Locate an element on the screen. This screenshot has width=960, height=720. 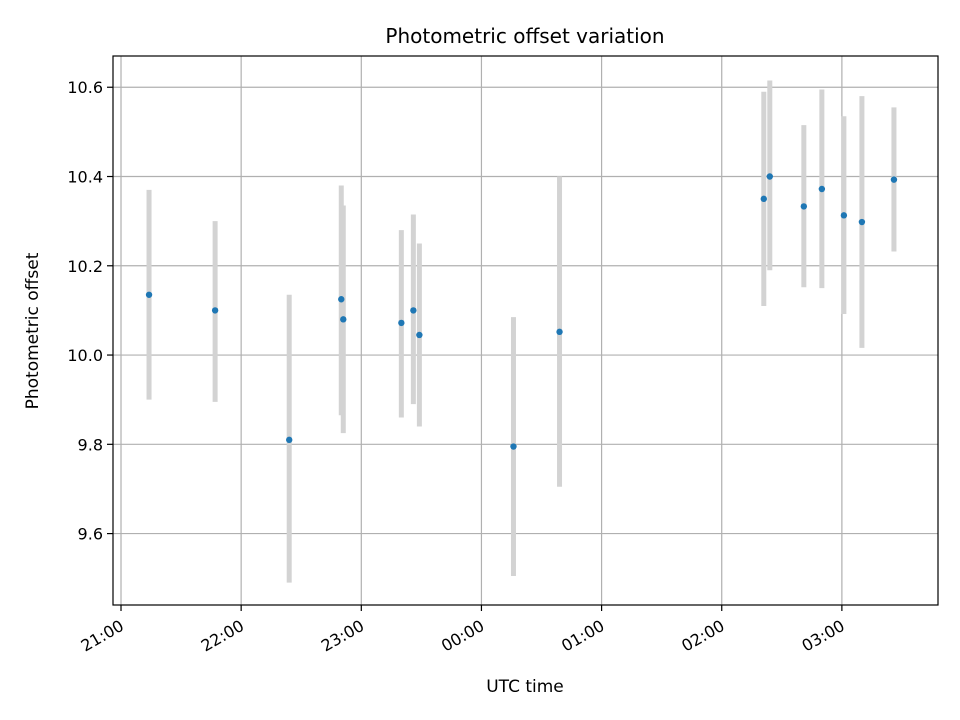
y-tick-label: 9.6 is located at coordinates (90, 534).